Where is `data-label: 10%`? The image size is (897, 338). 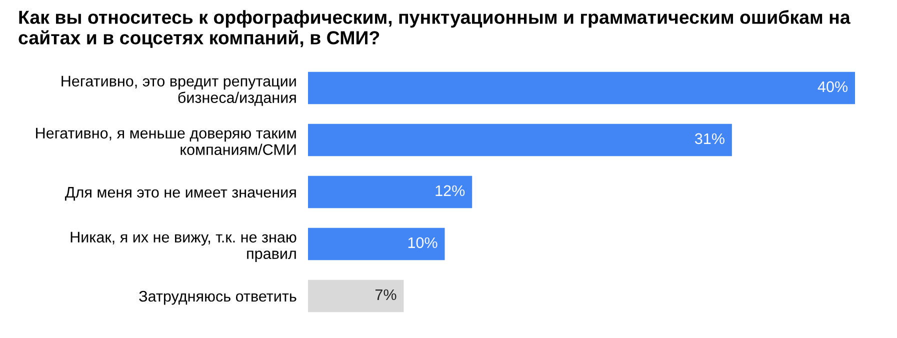 data-label: 10% is located at coordinates (423, 242).